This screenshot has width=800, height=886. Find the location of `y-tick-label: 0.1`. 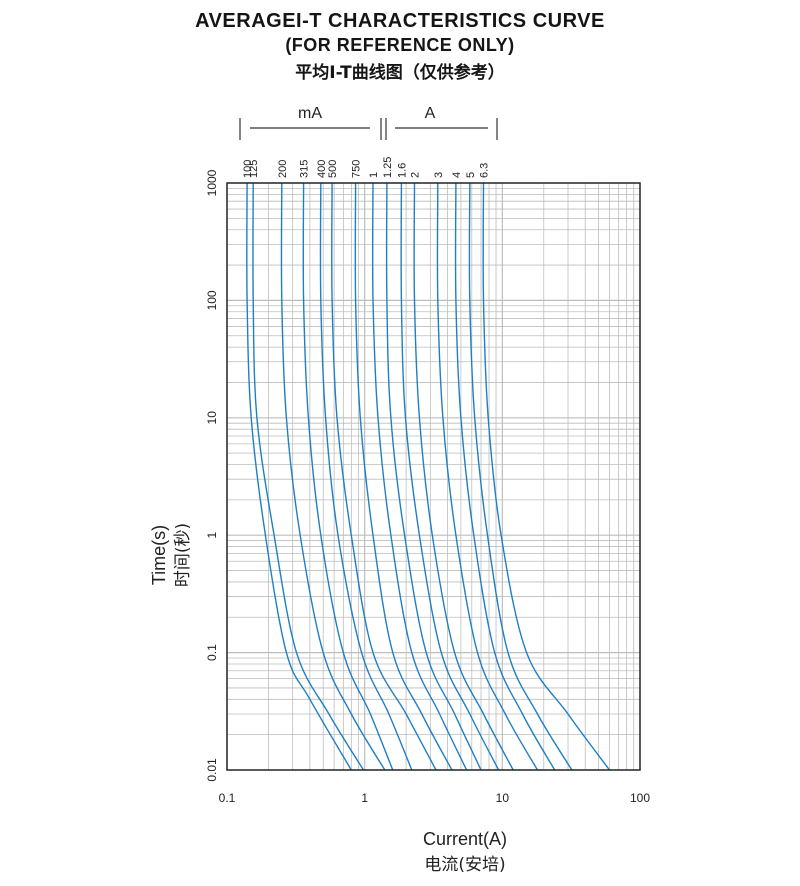

y-tick-label: 0.1 is located at coordinates (212, 652).